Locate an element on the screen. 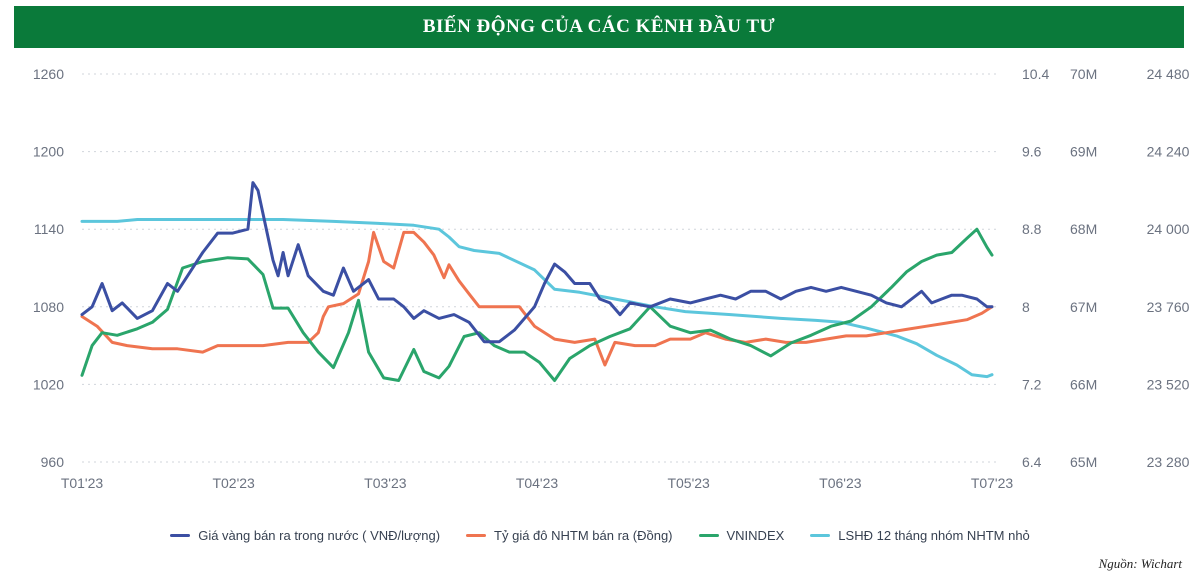 This screenshot has width=1200, height=588. legend-item: LSHĐ 12 tháng nhóm NHTM nhỏ is located at coordinates (920, 535).